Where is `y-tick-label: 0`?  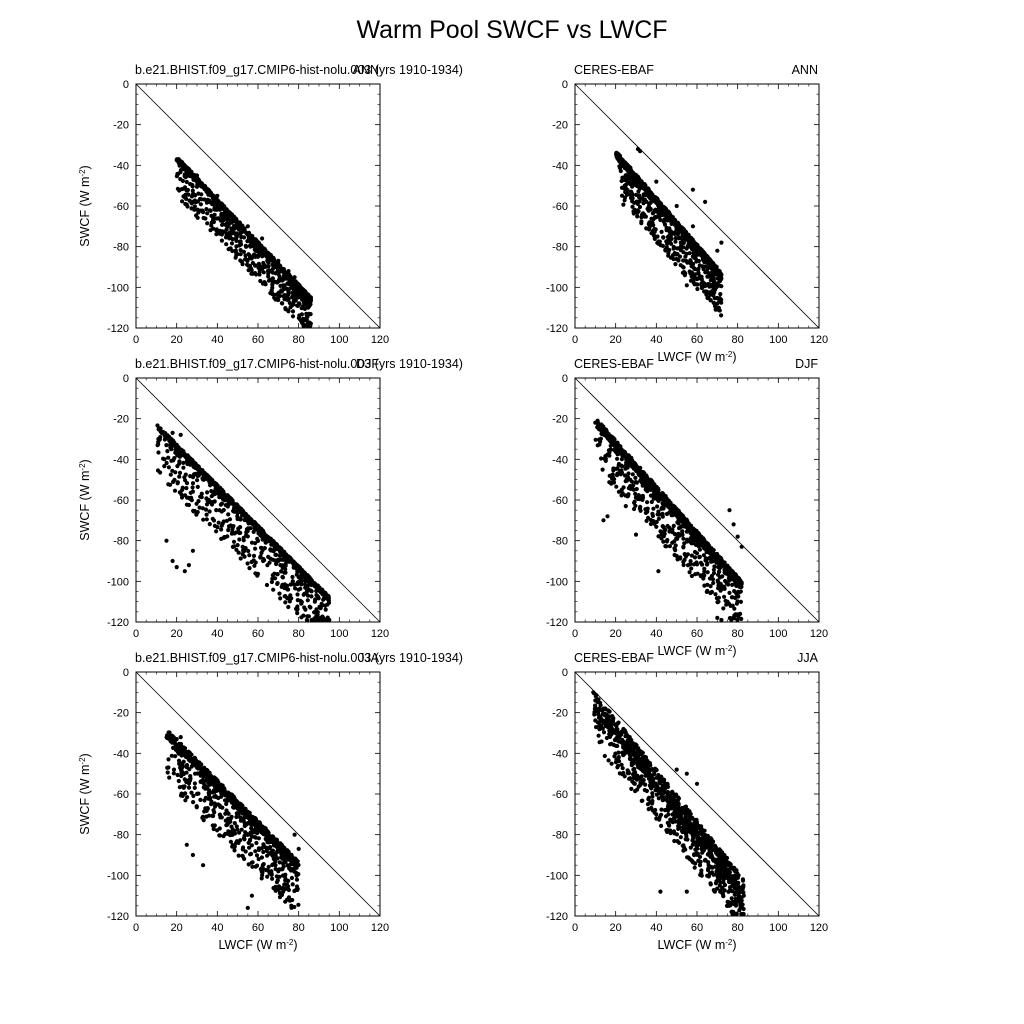
y-tick-label: 0 is located at coordinates (126, 85).